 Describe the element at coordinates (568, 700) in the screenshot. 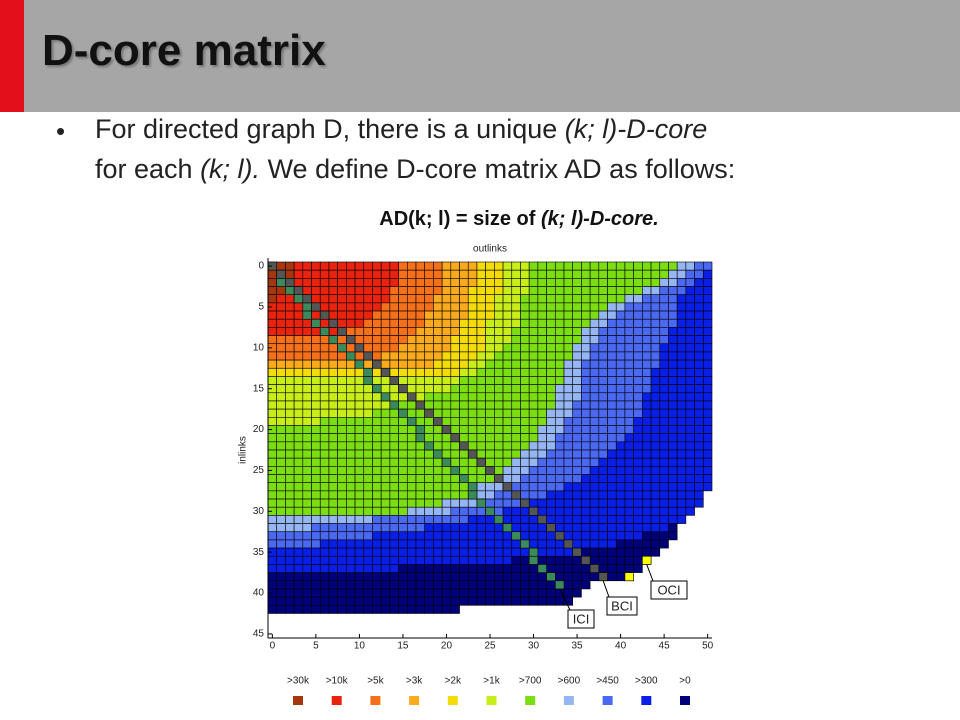

I see `legend-swatch` at that location.